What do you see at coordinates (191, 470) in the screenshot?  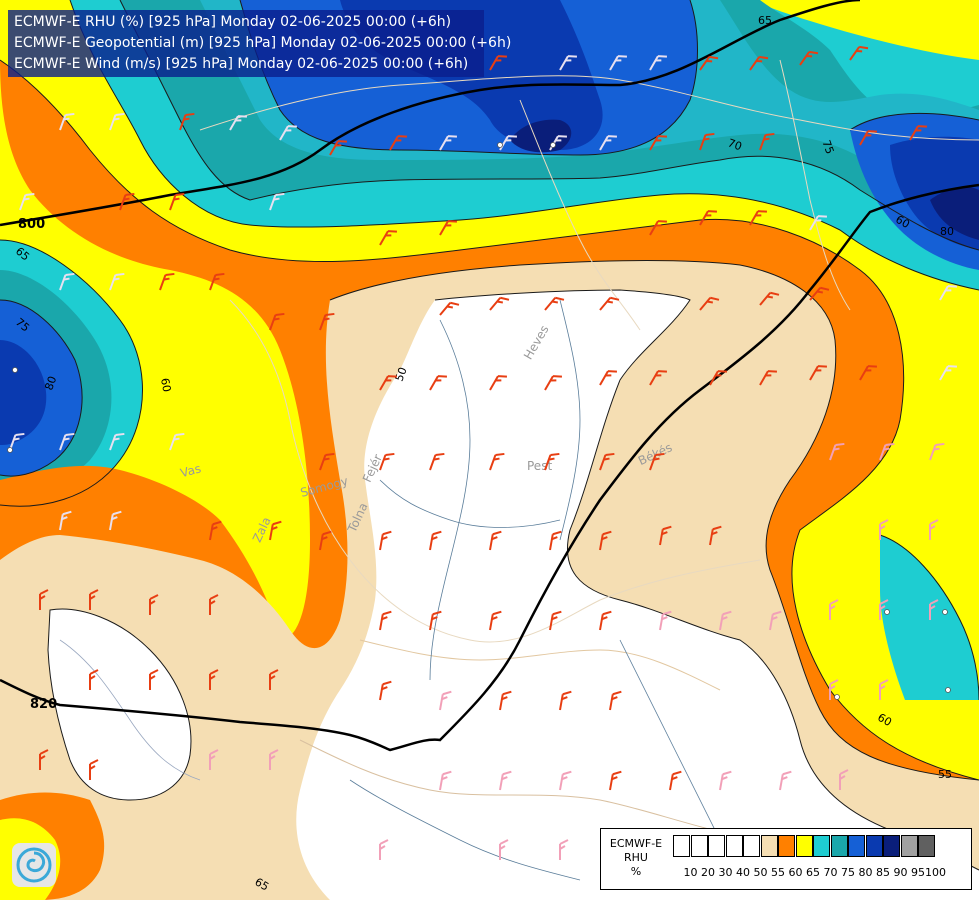 I see `region-label-vas: Vas` at bounding box center [191, 470].